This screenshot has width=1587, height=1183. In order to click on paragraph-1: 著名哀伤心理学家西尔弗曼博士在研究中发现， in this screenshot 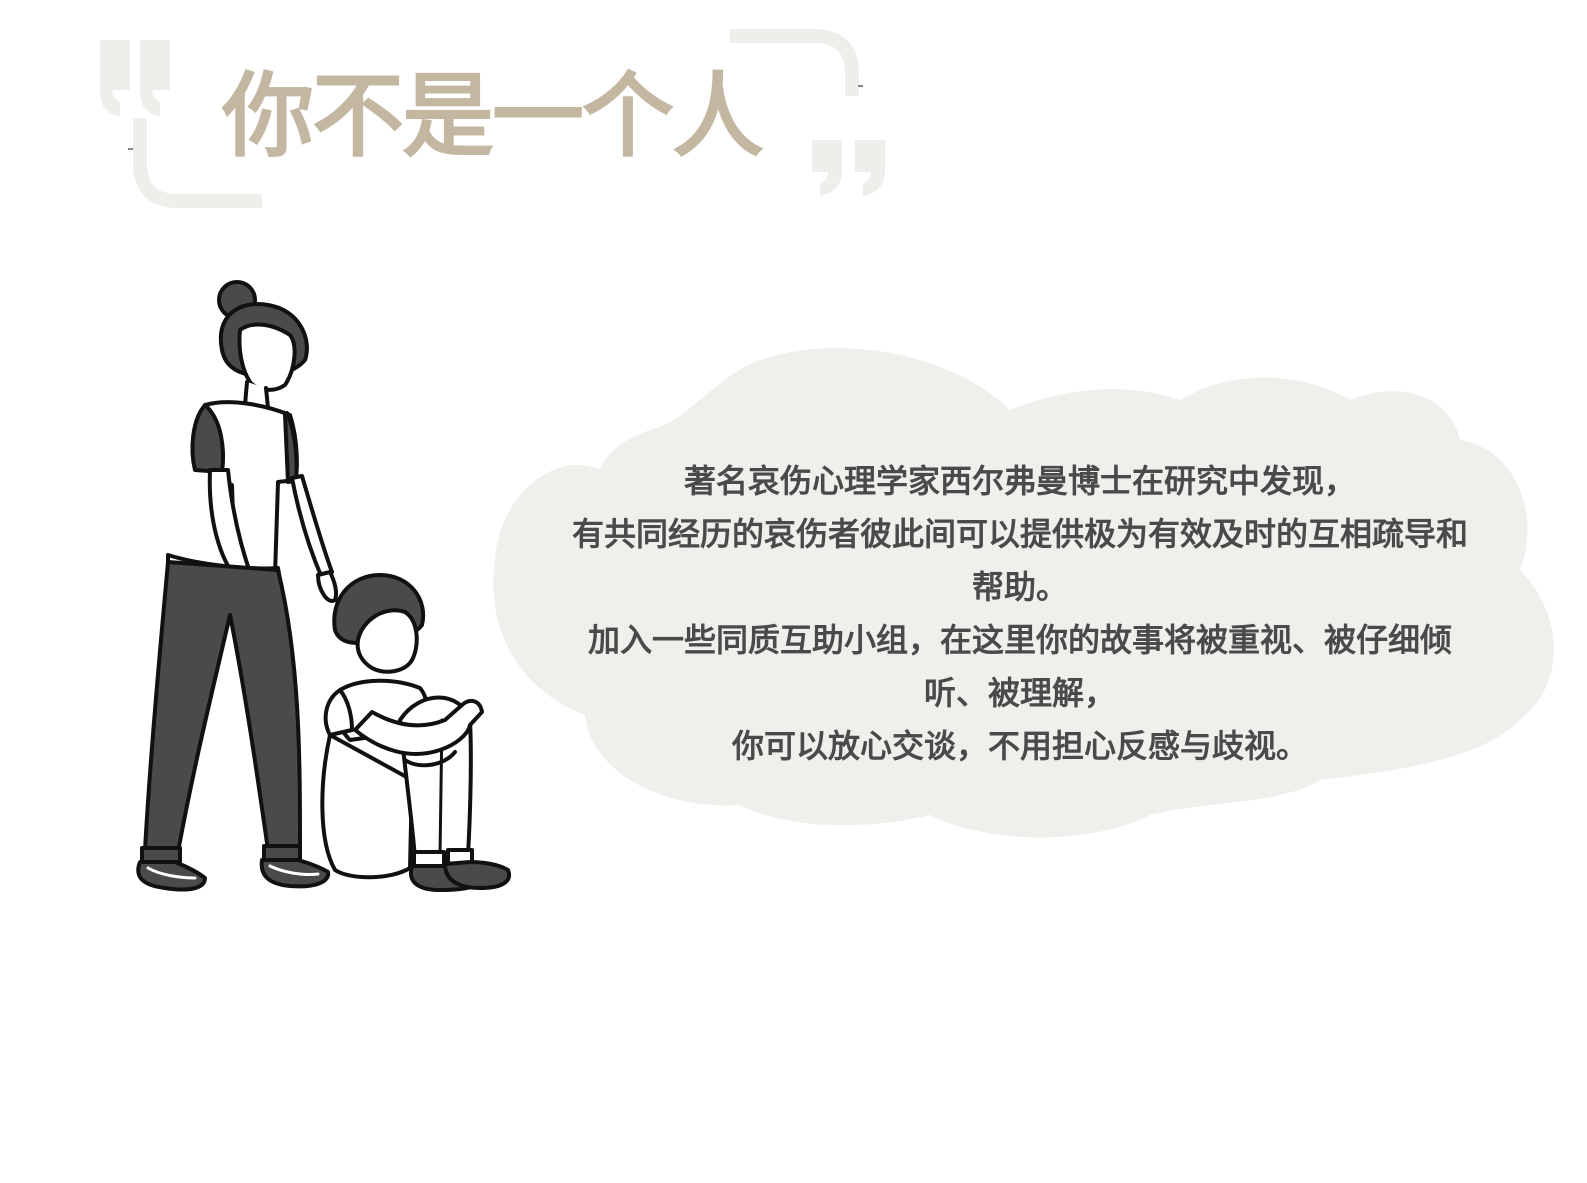, I will do `click(1019, 481)`.